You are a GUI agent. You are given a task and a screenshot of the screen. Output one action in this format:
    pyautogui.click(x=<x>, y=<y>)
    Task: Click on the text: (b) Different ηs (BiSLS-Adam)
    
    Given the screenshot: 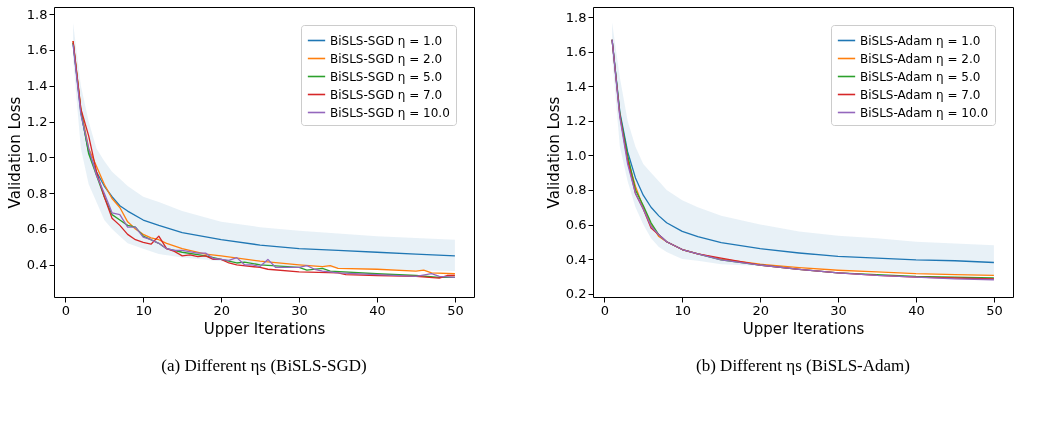 What is the action you would take?
    pyautogui.click(x=803, y=365)
    